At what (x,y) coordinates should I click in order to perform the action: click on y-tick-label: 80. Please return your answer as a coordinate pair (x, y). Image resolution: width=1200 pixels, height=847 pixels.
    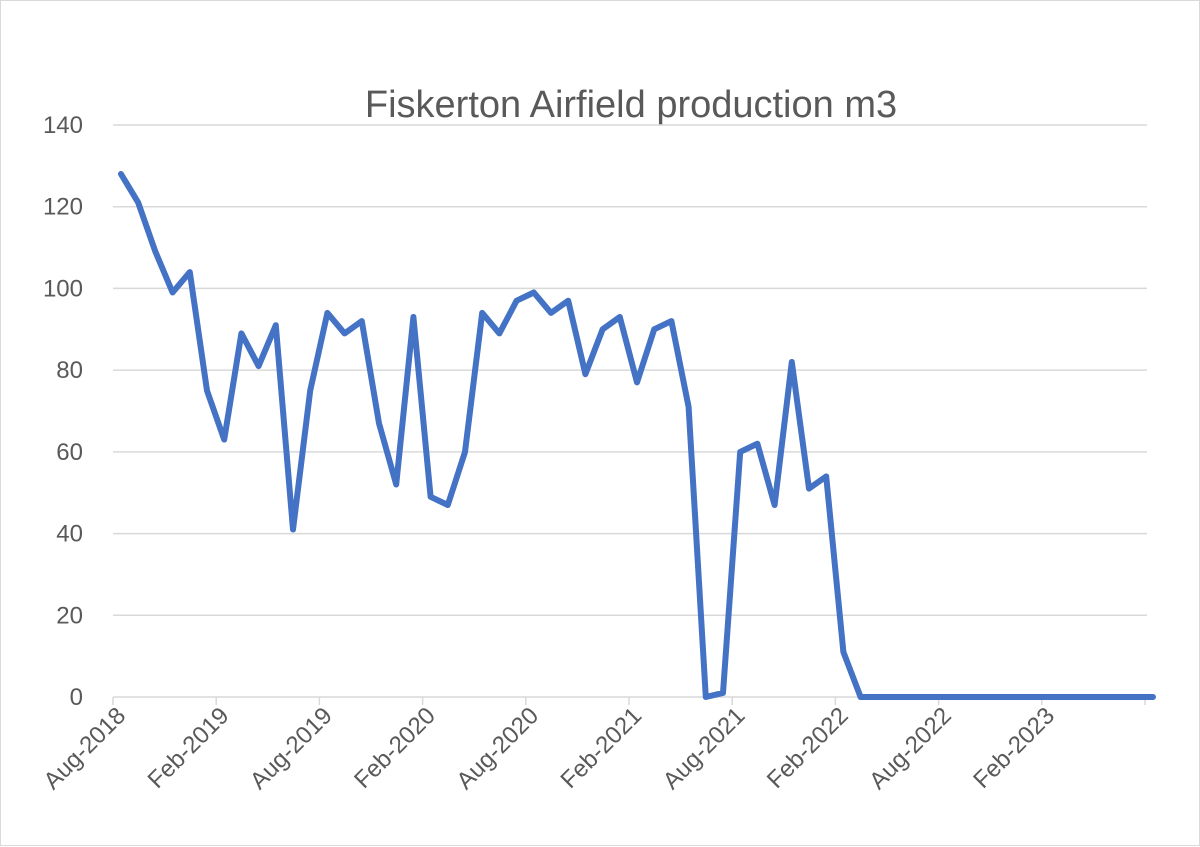
    Looking at the image, I should click on (69, 370).